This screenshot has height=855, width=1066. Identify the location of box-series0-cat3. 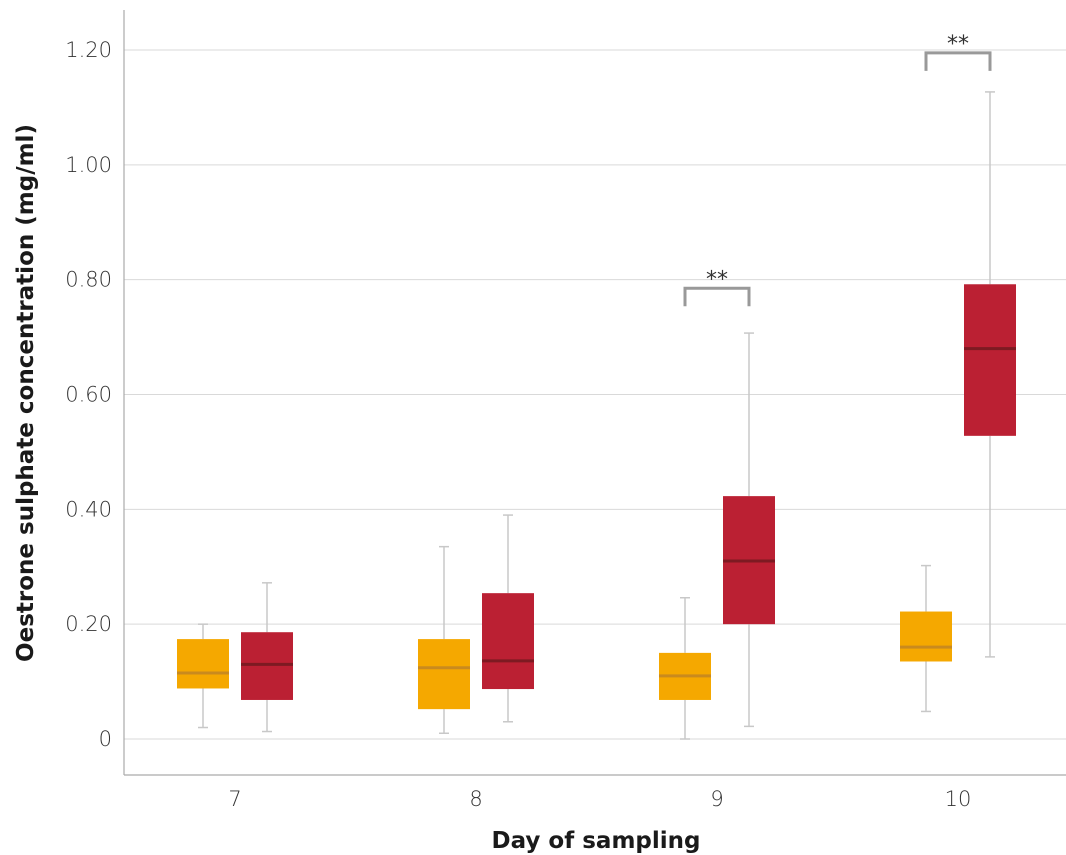
(926, 638).